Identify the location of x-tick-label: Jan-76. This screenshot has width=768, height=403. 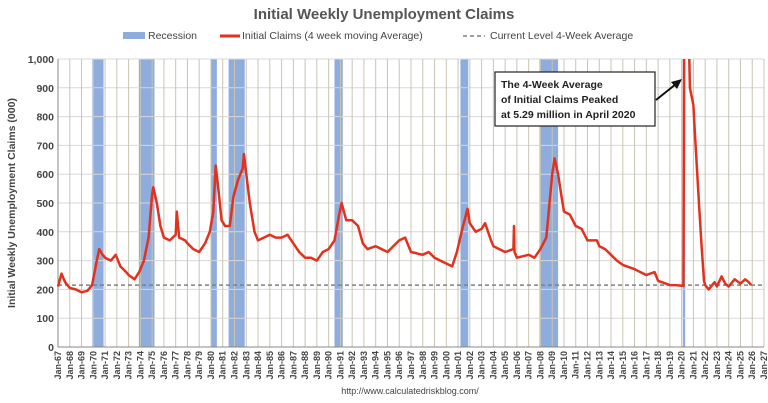
(164, 365).